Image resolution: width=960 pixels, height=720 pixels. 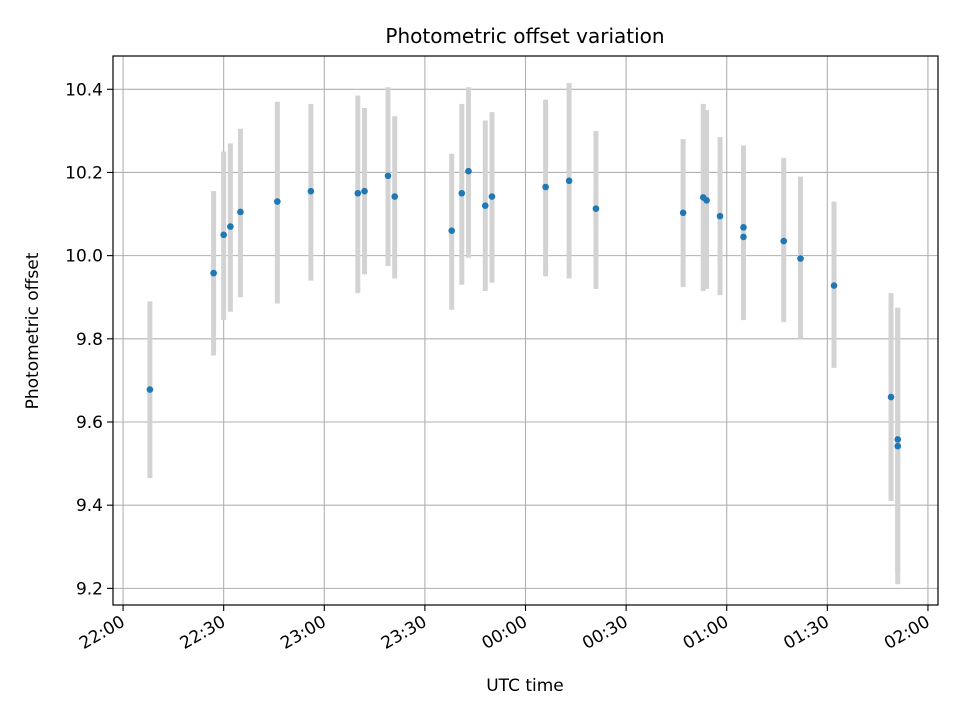 What do you see at coordinates (89, 506) in the screenshot?
I see `y-tick-label: 9.4` at bounding box center [89, 506].